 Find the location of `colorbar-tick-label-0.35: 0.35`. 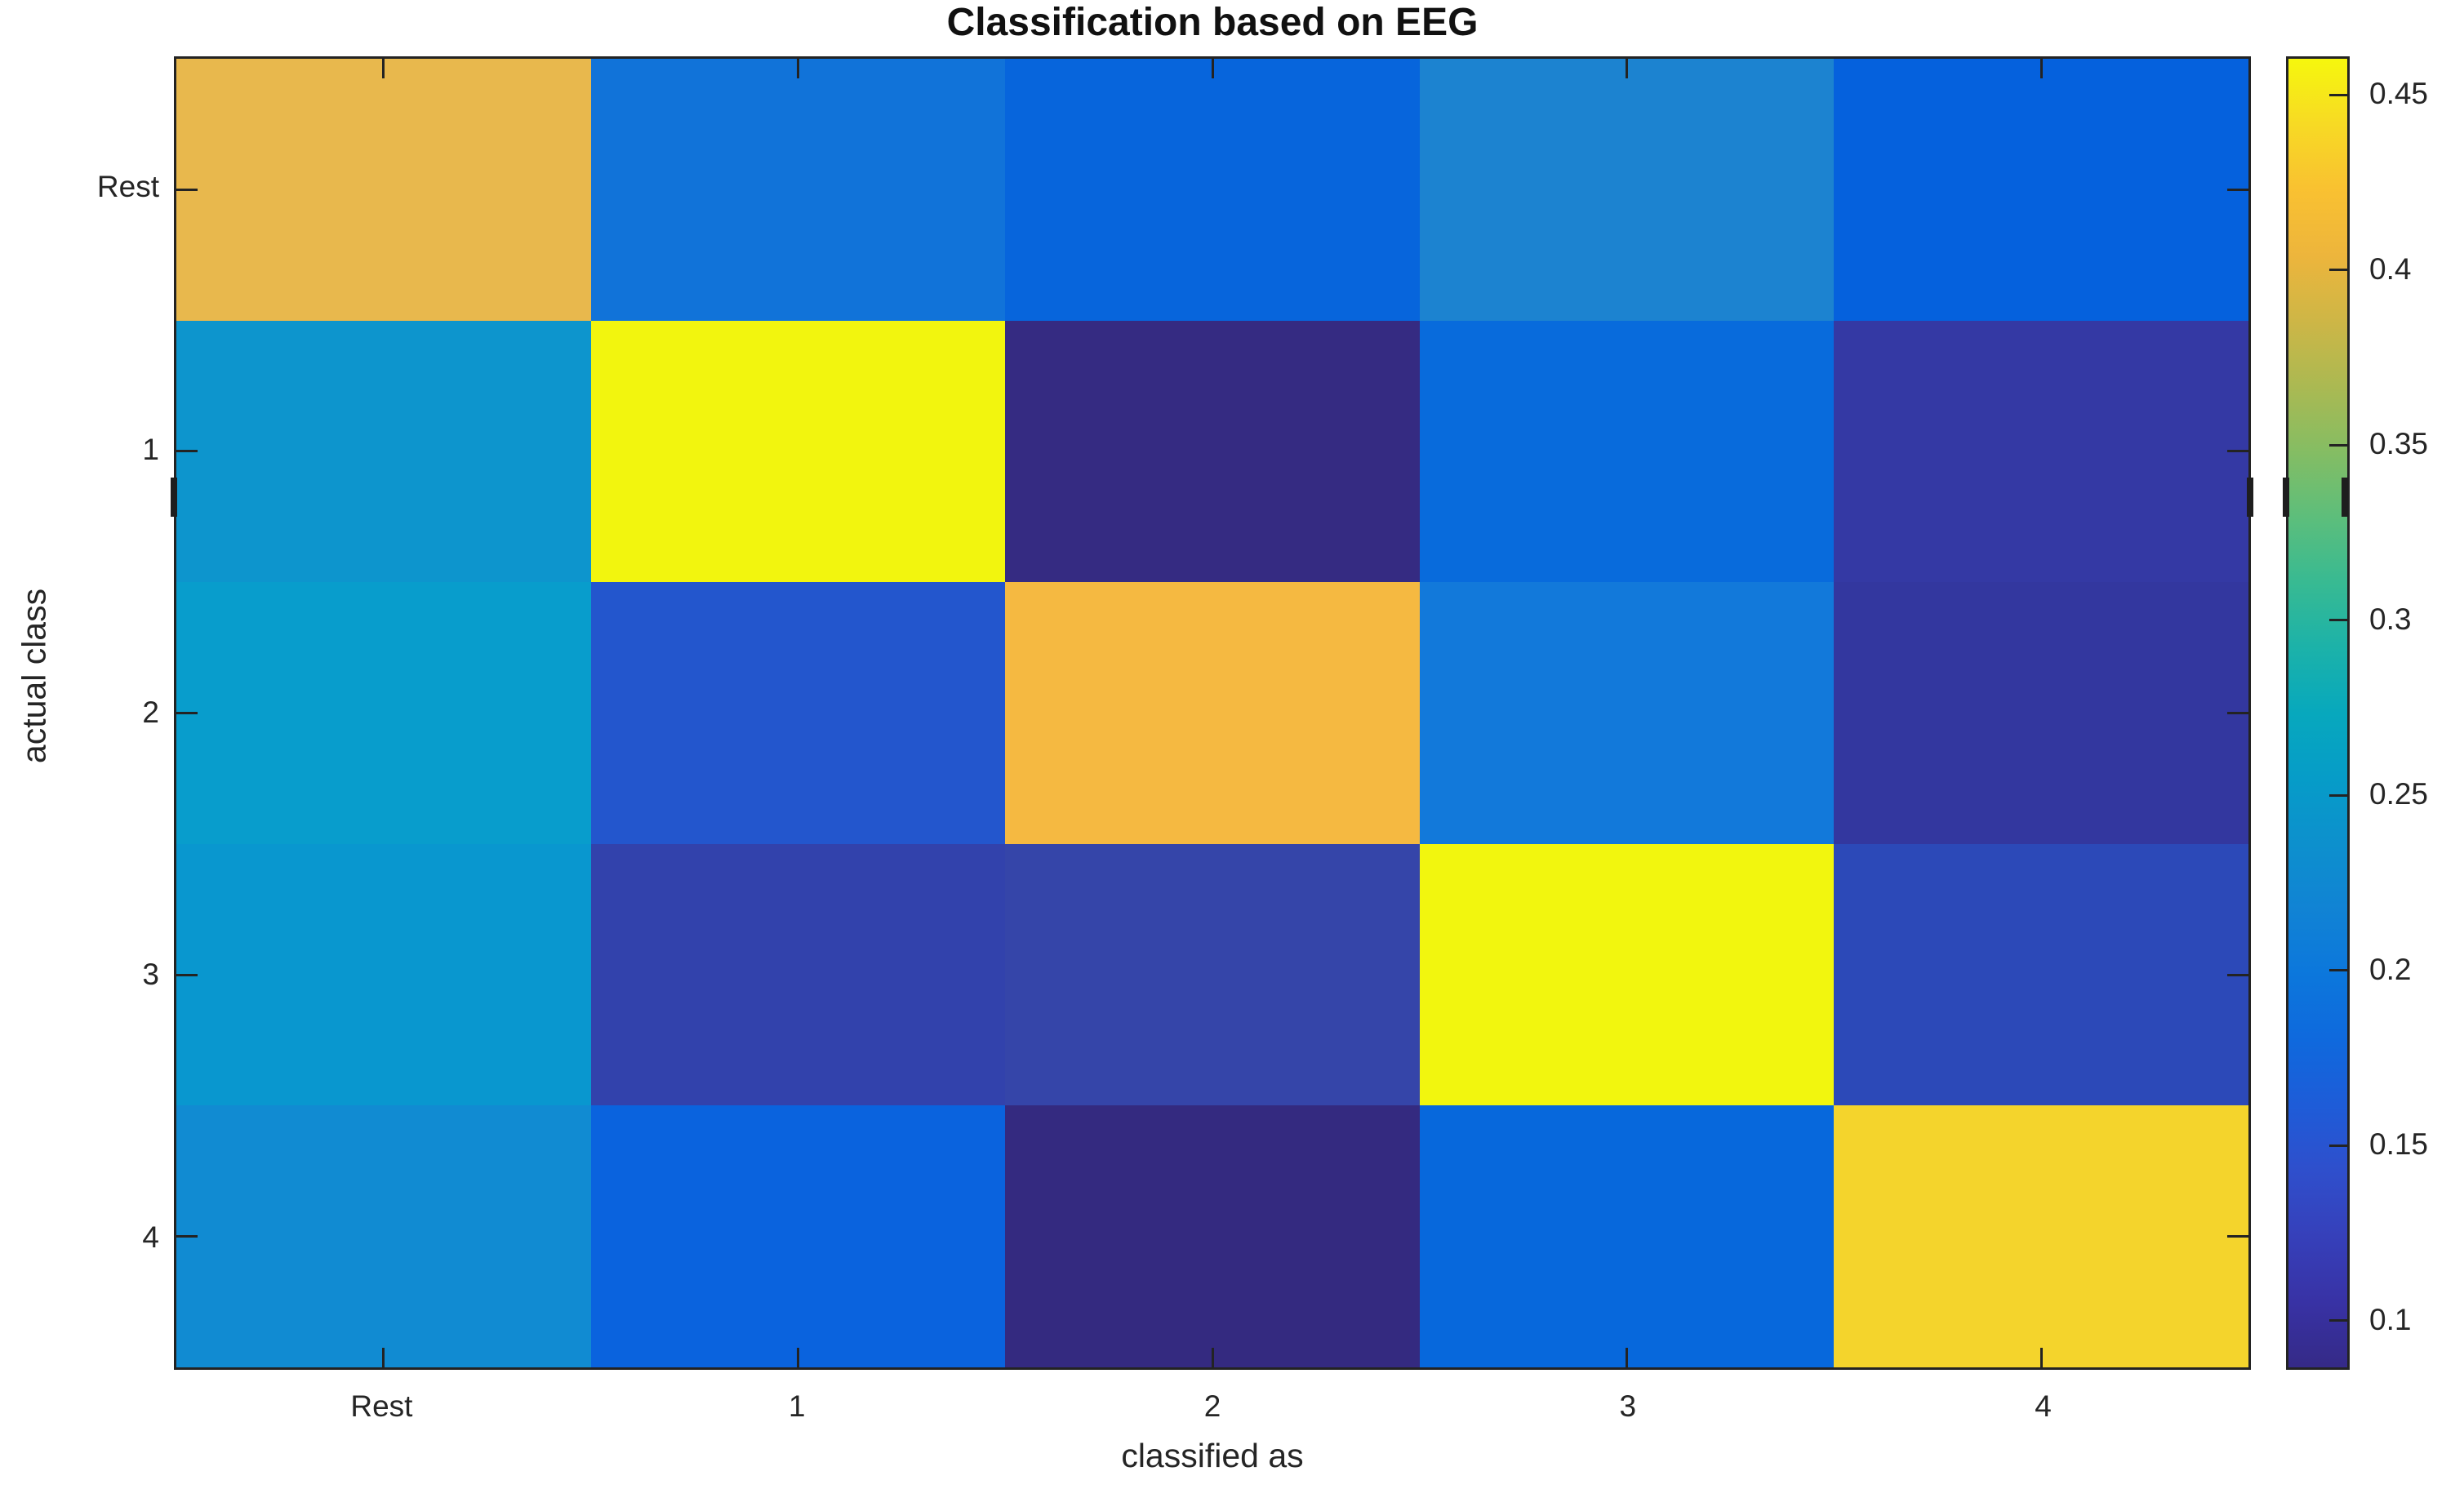

colorbar-tick-label-0.35: 0.35 is located at coordinates (2399, 444).